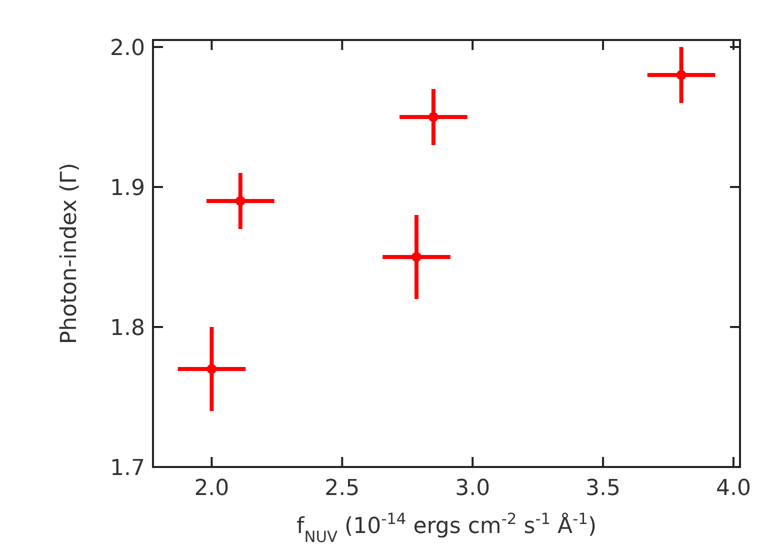  Describe the element at coordinates (127, 48) in the screenshot. I see `y-tick-label: 2.0` at that location.